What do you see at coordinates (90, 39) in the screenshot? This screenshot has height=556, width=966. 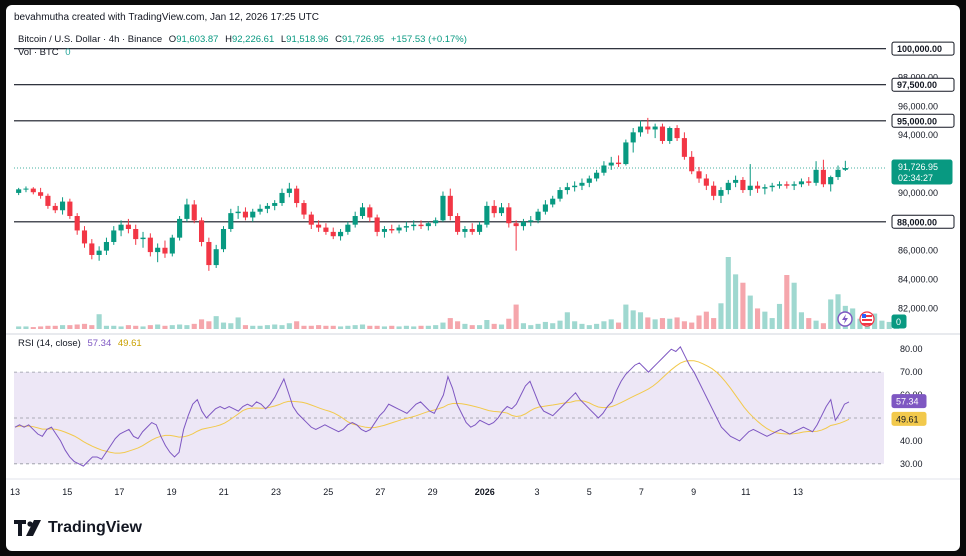 I see `symbol-name: Bitcoin / U.S. Dollar · 4h · Binance` at bounding box center [90, 39].